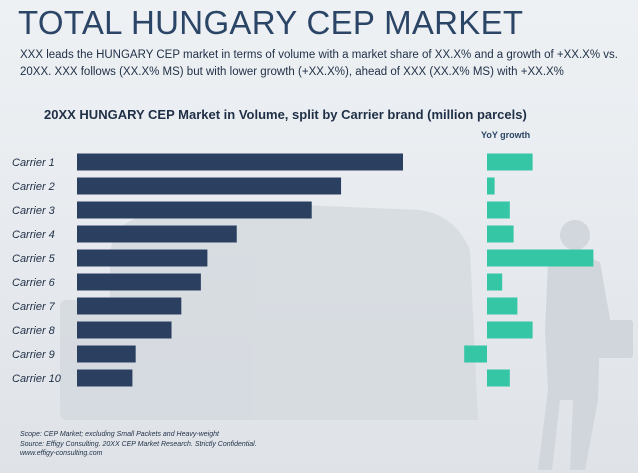 The width and height of the screenshot is (638, 473). Describe the element at coordinates (61, 453) in the screenshot. I see `footnote-website: www.effigy-consulting.com` at that location.